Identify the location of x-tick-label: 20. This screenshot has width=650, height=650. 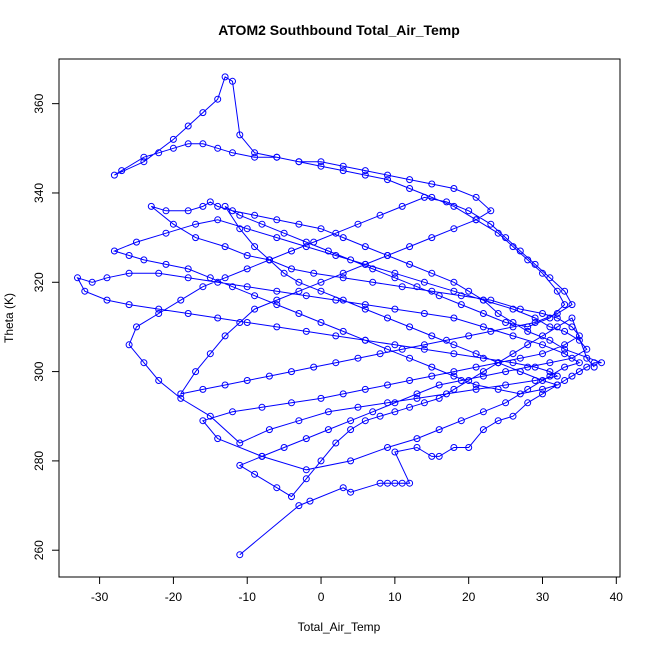
(469, 597).